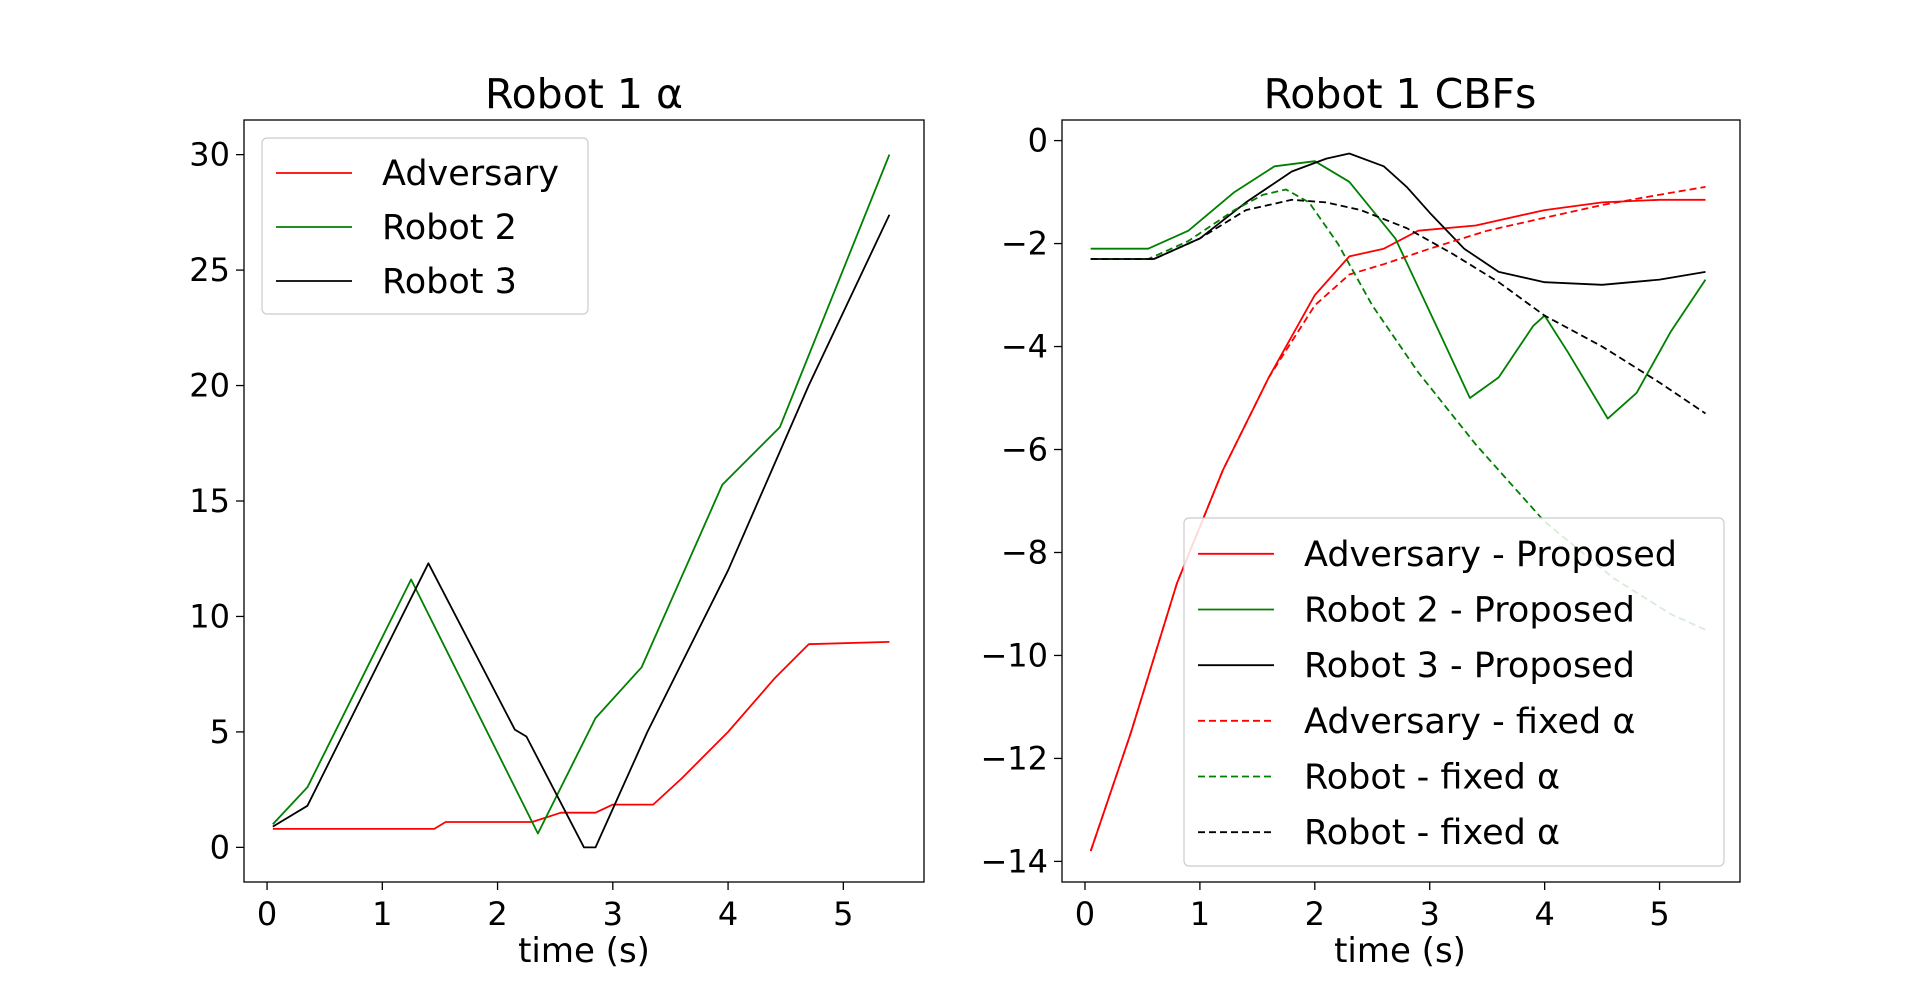  Describe the element at coordinates (1469, 611) in the screenshot. I see `right-legend-label: Robot 2 - Proposed` at that location.